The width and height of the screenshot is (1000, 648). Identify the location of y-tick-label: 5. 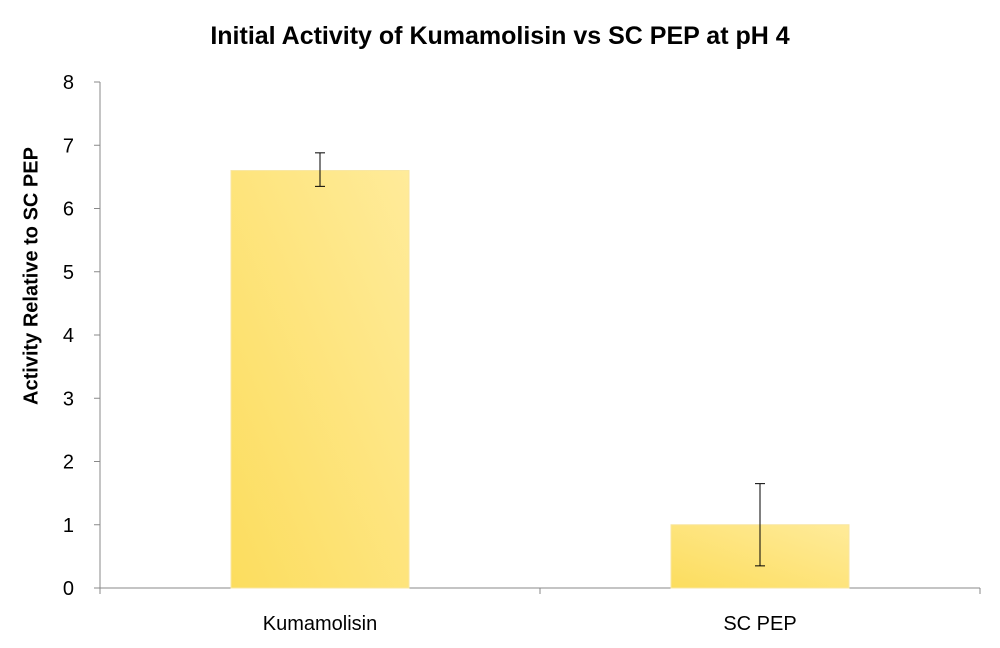
(68, 273).